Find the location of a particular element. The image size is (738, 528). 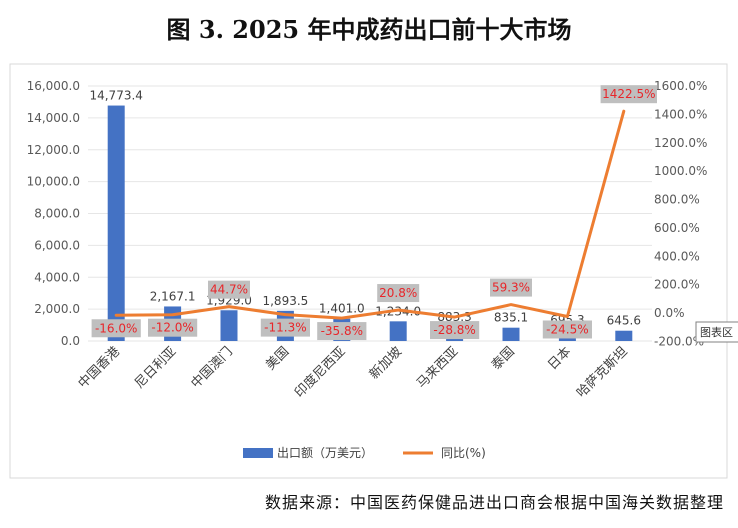

chart-area-tooltip: 图表区 is located at coordinates (716, 332).